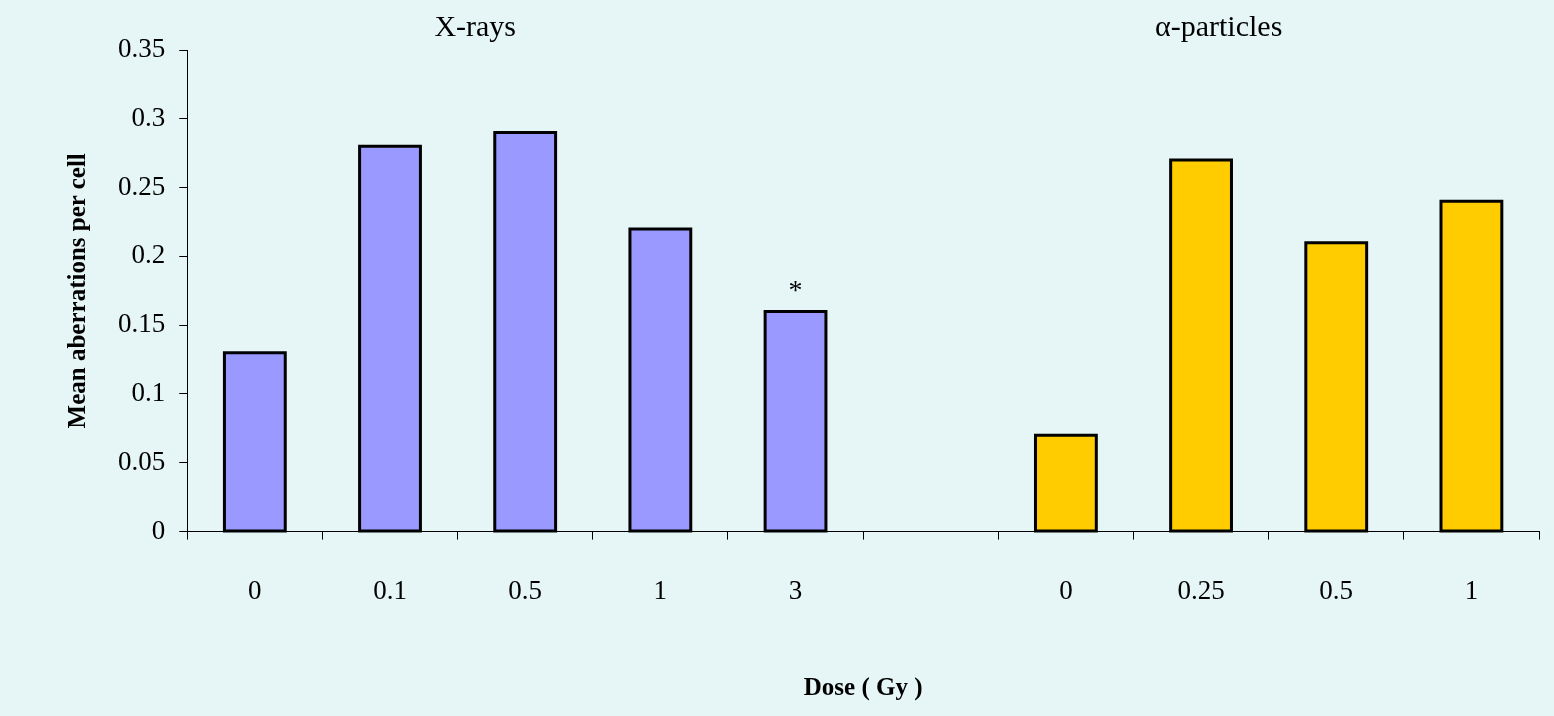 The height and width of the screenshot is (716, 1554). I want to click on y-tick-label: 0.2, so click(148, 254).